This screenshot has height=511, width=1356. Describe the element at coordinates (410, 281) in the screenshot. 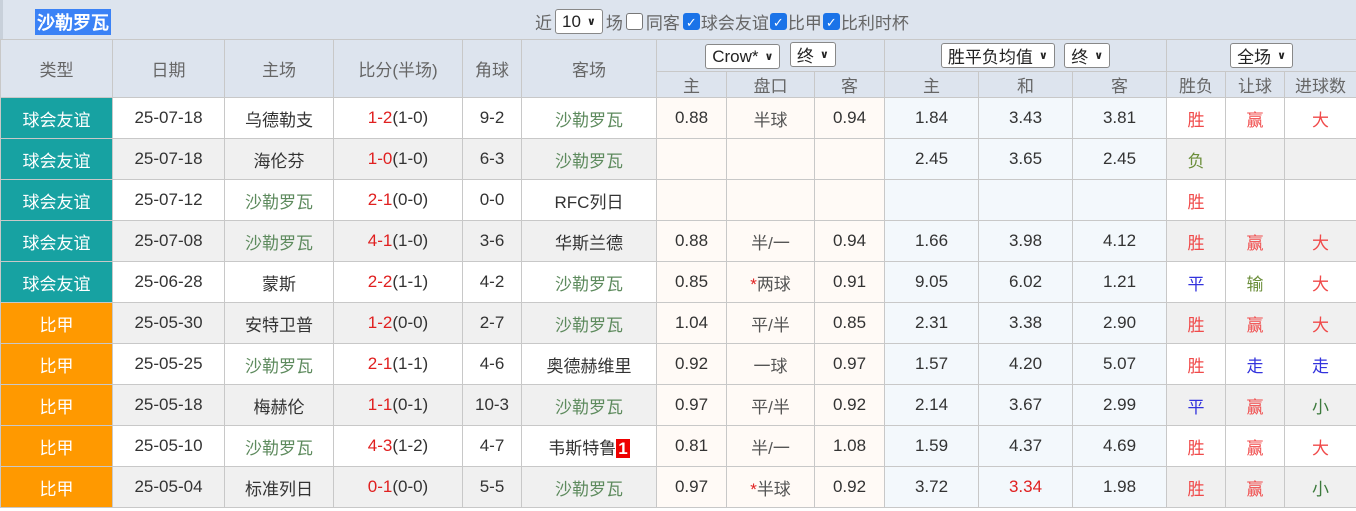

I see `half-score: (1-1)` at that location.